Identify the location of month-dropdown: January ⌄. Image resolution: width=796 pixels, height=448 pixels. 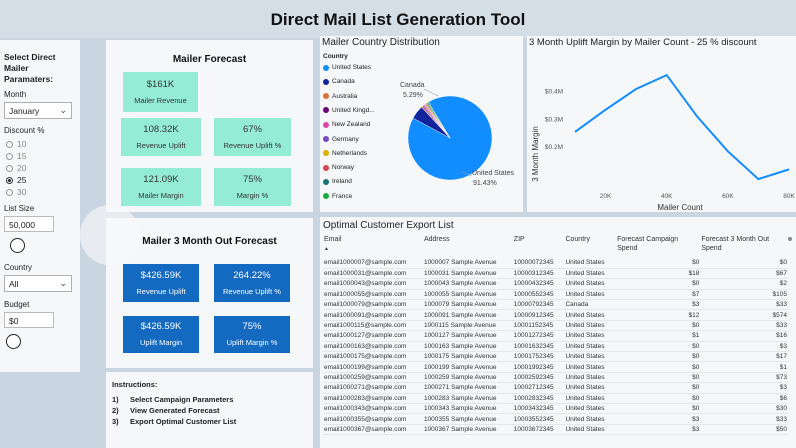
(38, 110).